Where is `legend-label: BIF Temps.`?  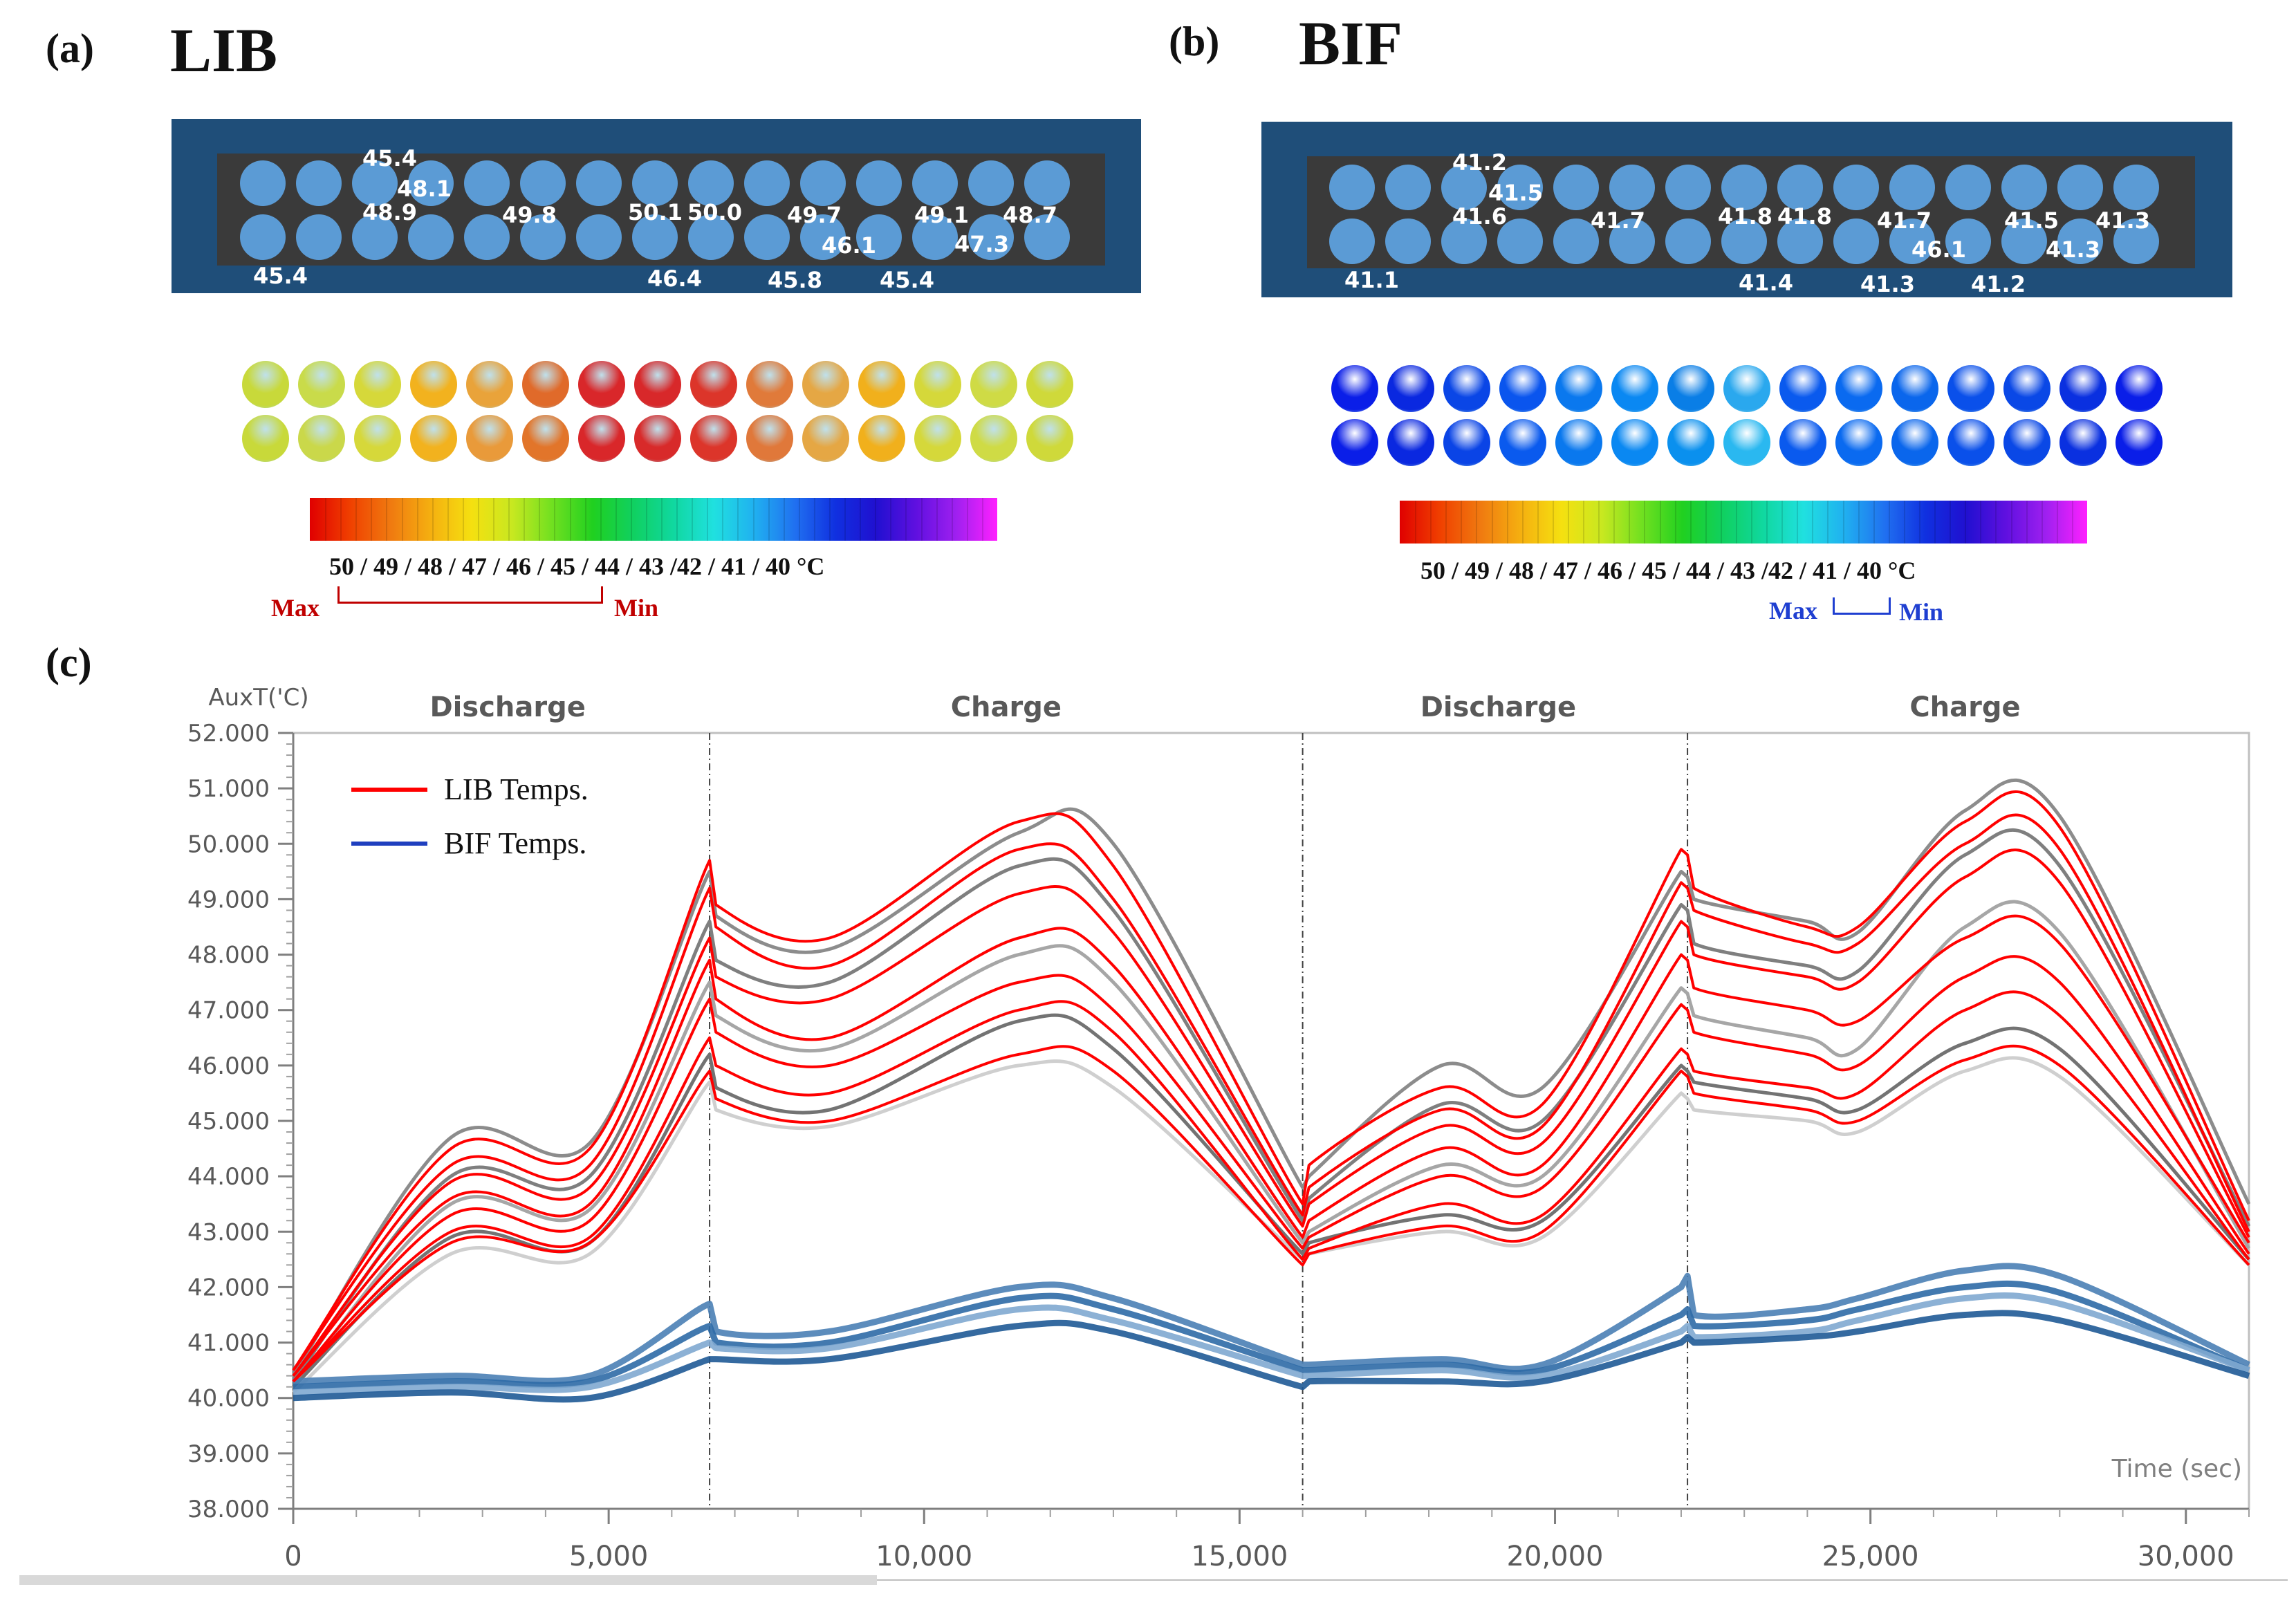
legend-label: BIF Temps. is located at coordinates (515, 843).